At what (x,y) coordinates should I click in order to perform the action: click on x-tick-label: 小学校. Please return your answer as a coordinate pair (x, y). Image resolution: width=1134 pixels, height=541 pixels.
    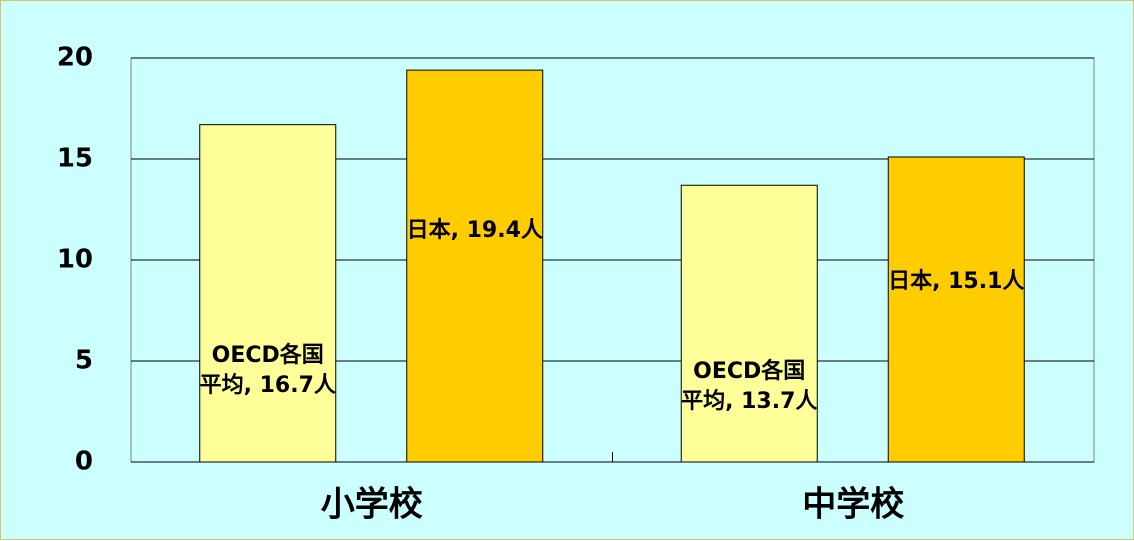
    Looking at the image, I should click on (372, 505).